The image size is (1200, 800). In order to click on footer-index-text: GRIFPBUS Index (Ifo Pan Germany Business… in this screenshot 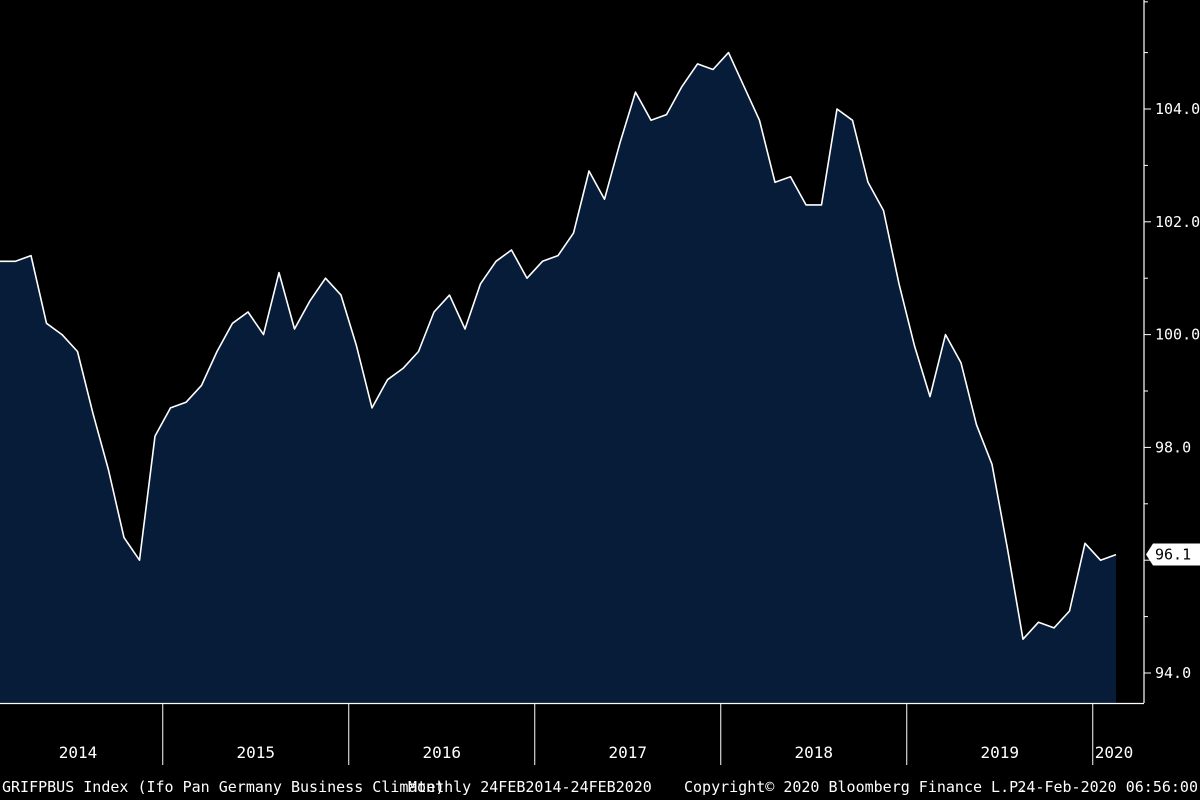, I will do `click(223, 787)`.